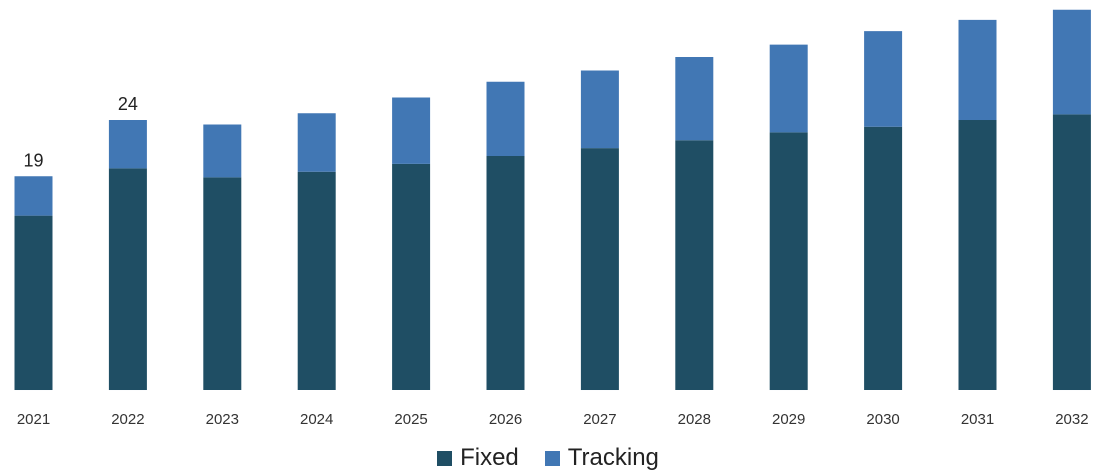  Describe the element at coordinates (1071, 419) in the screenshot. I see `x-tick-label-2032: 2032` at that location.